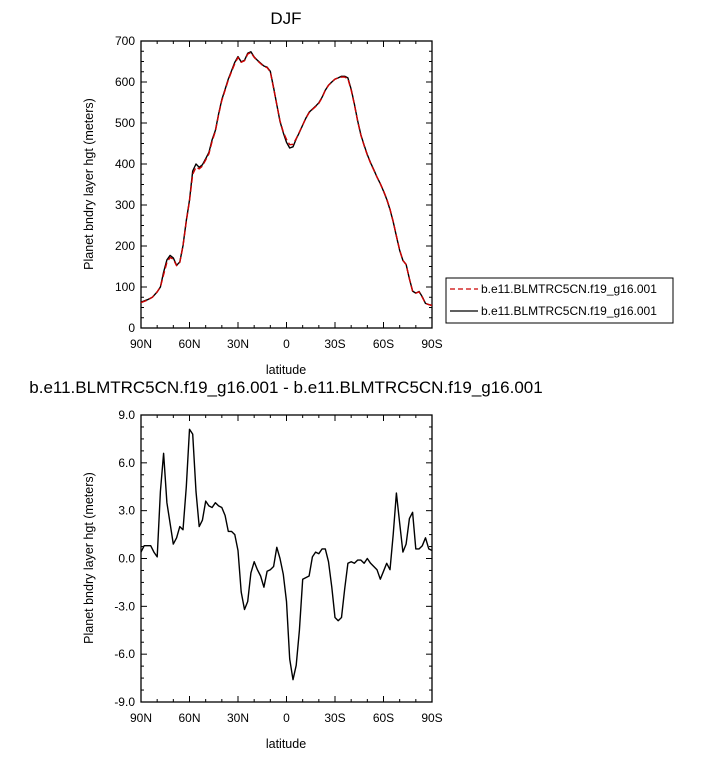  I want to click on top-y-tick-label: 400, so click(125, 164).